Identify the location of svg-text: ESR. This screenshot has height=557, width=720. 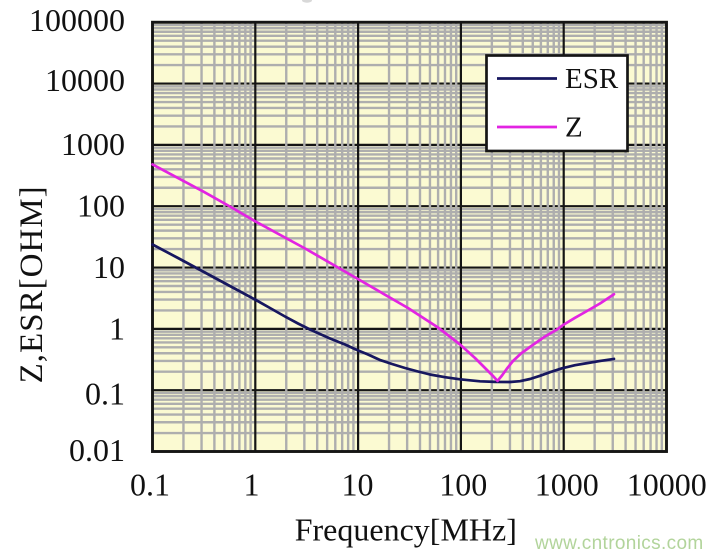
(592, 79).